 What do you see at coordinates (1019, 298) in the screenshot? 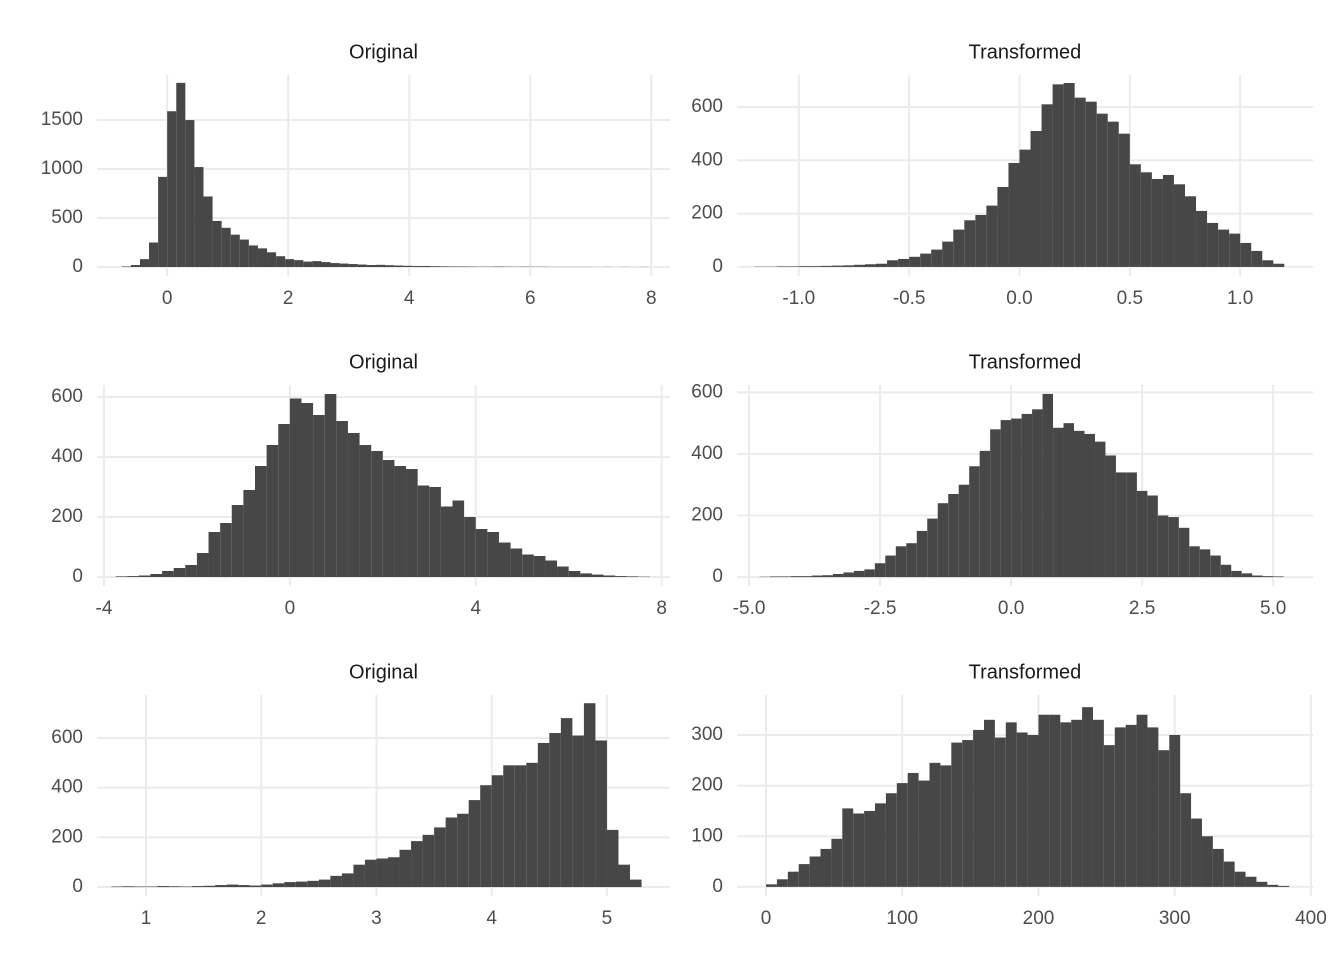
I see `x-tick-label: 0.0` at bounding box center [1019, 298].